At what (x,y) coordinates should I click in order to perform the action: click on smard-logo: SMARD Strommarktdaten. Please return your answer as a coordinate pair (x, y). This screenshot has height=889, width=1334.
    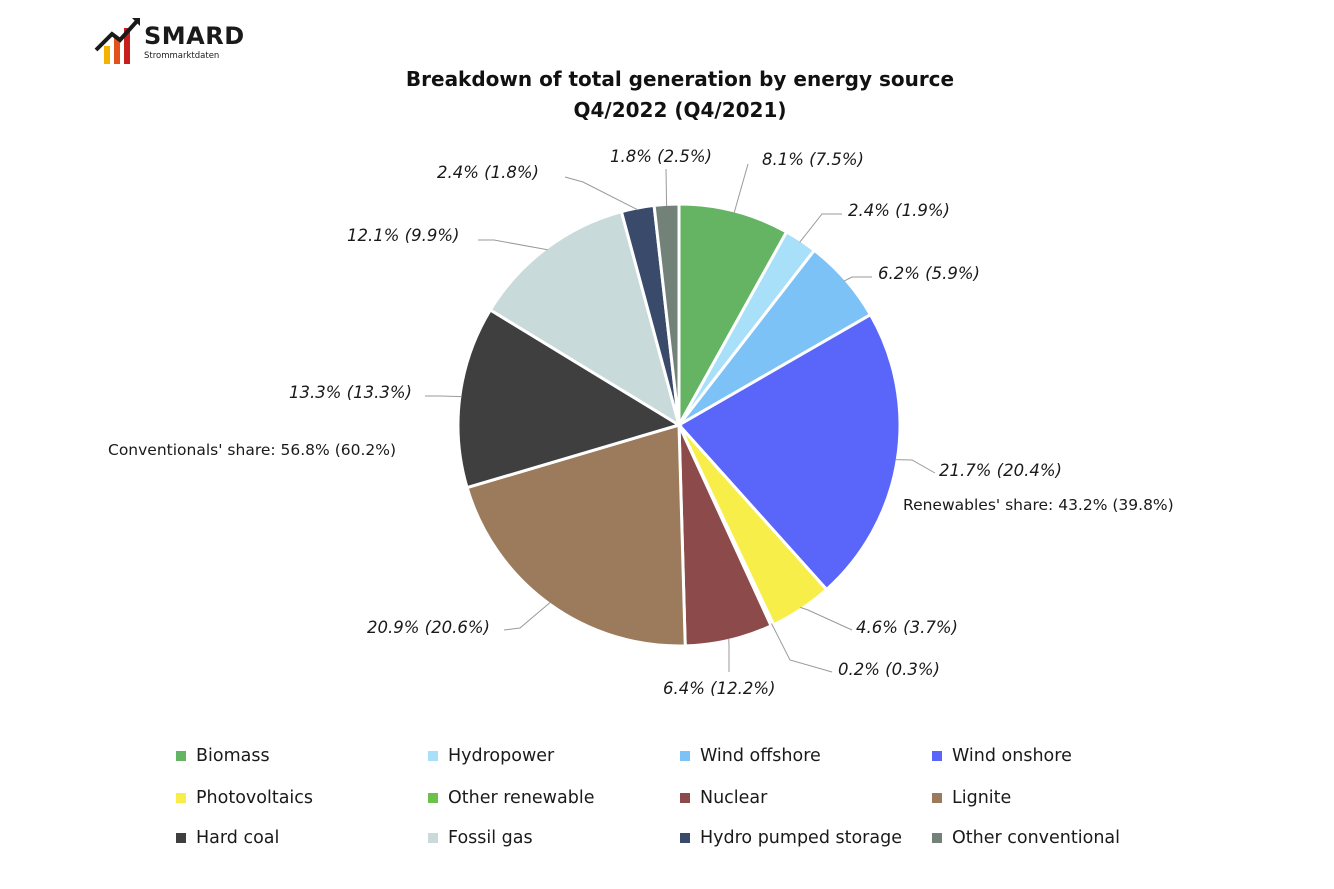
    Looking at the image, I should click on (174, 42).